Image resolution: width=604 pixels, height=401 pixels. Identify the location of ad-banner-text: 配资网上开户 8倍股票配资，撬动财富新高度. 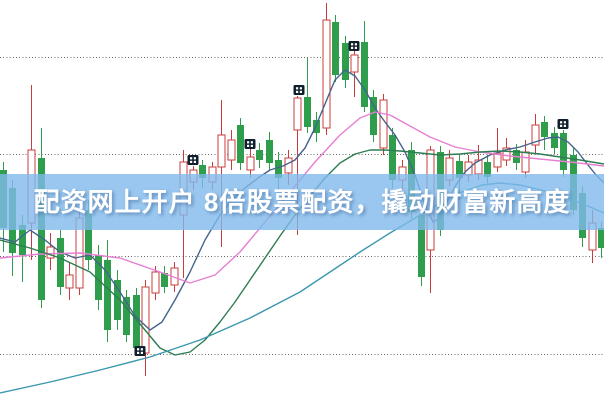
(302, 202).